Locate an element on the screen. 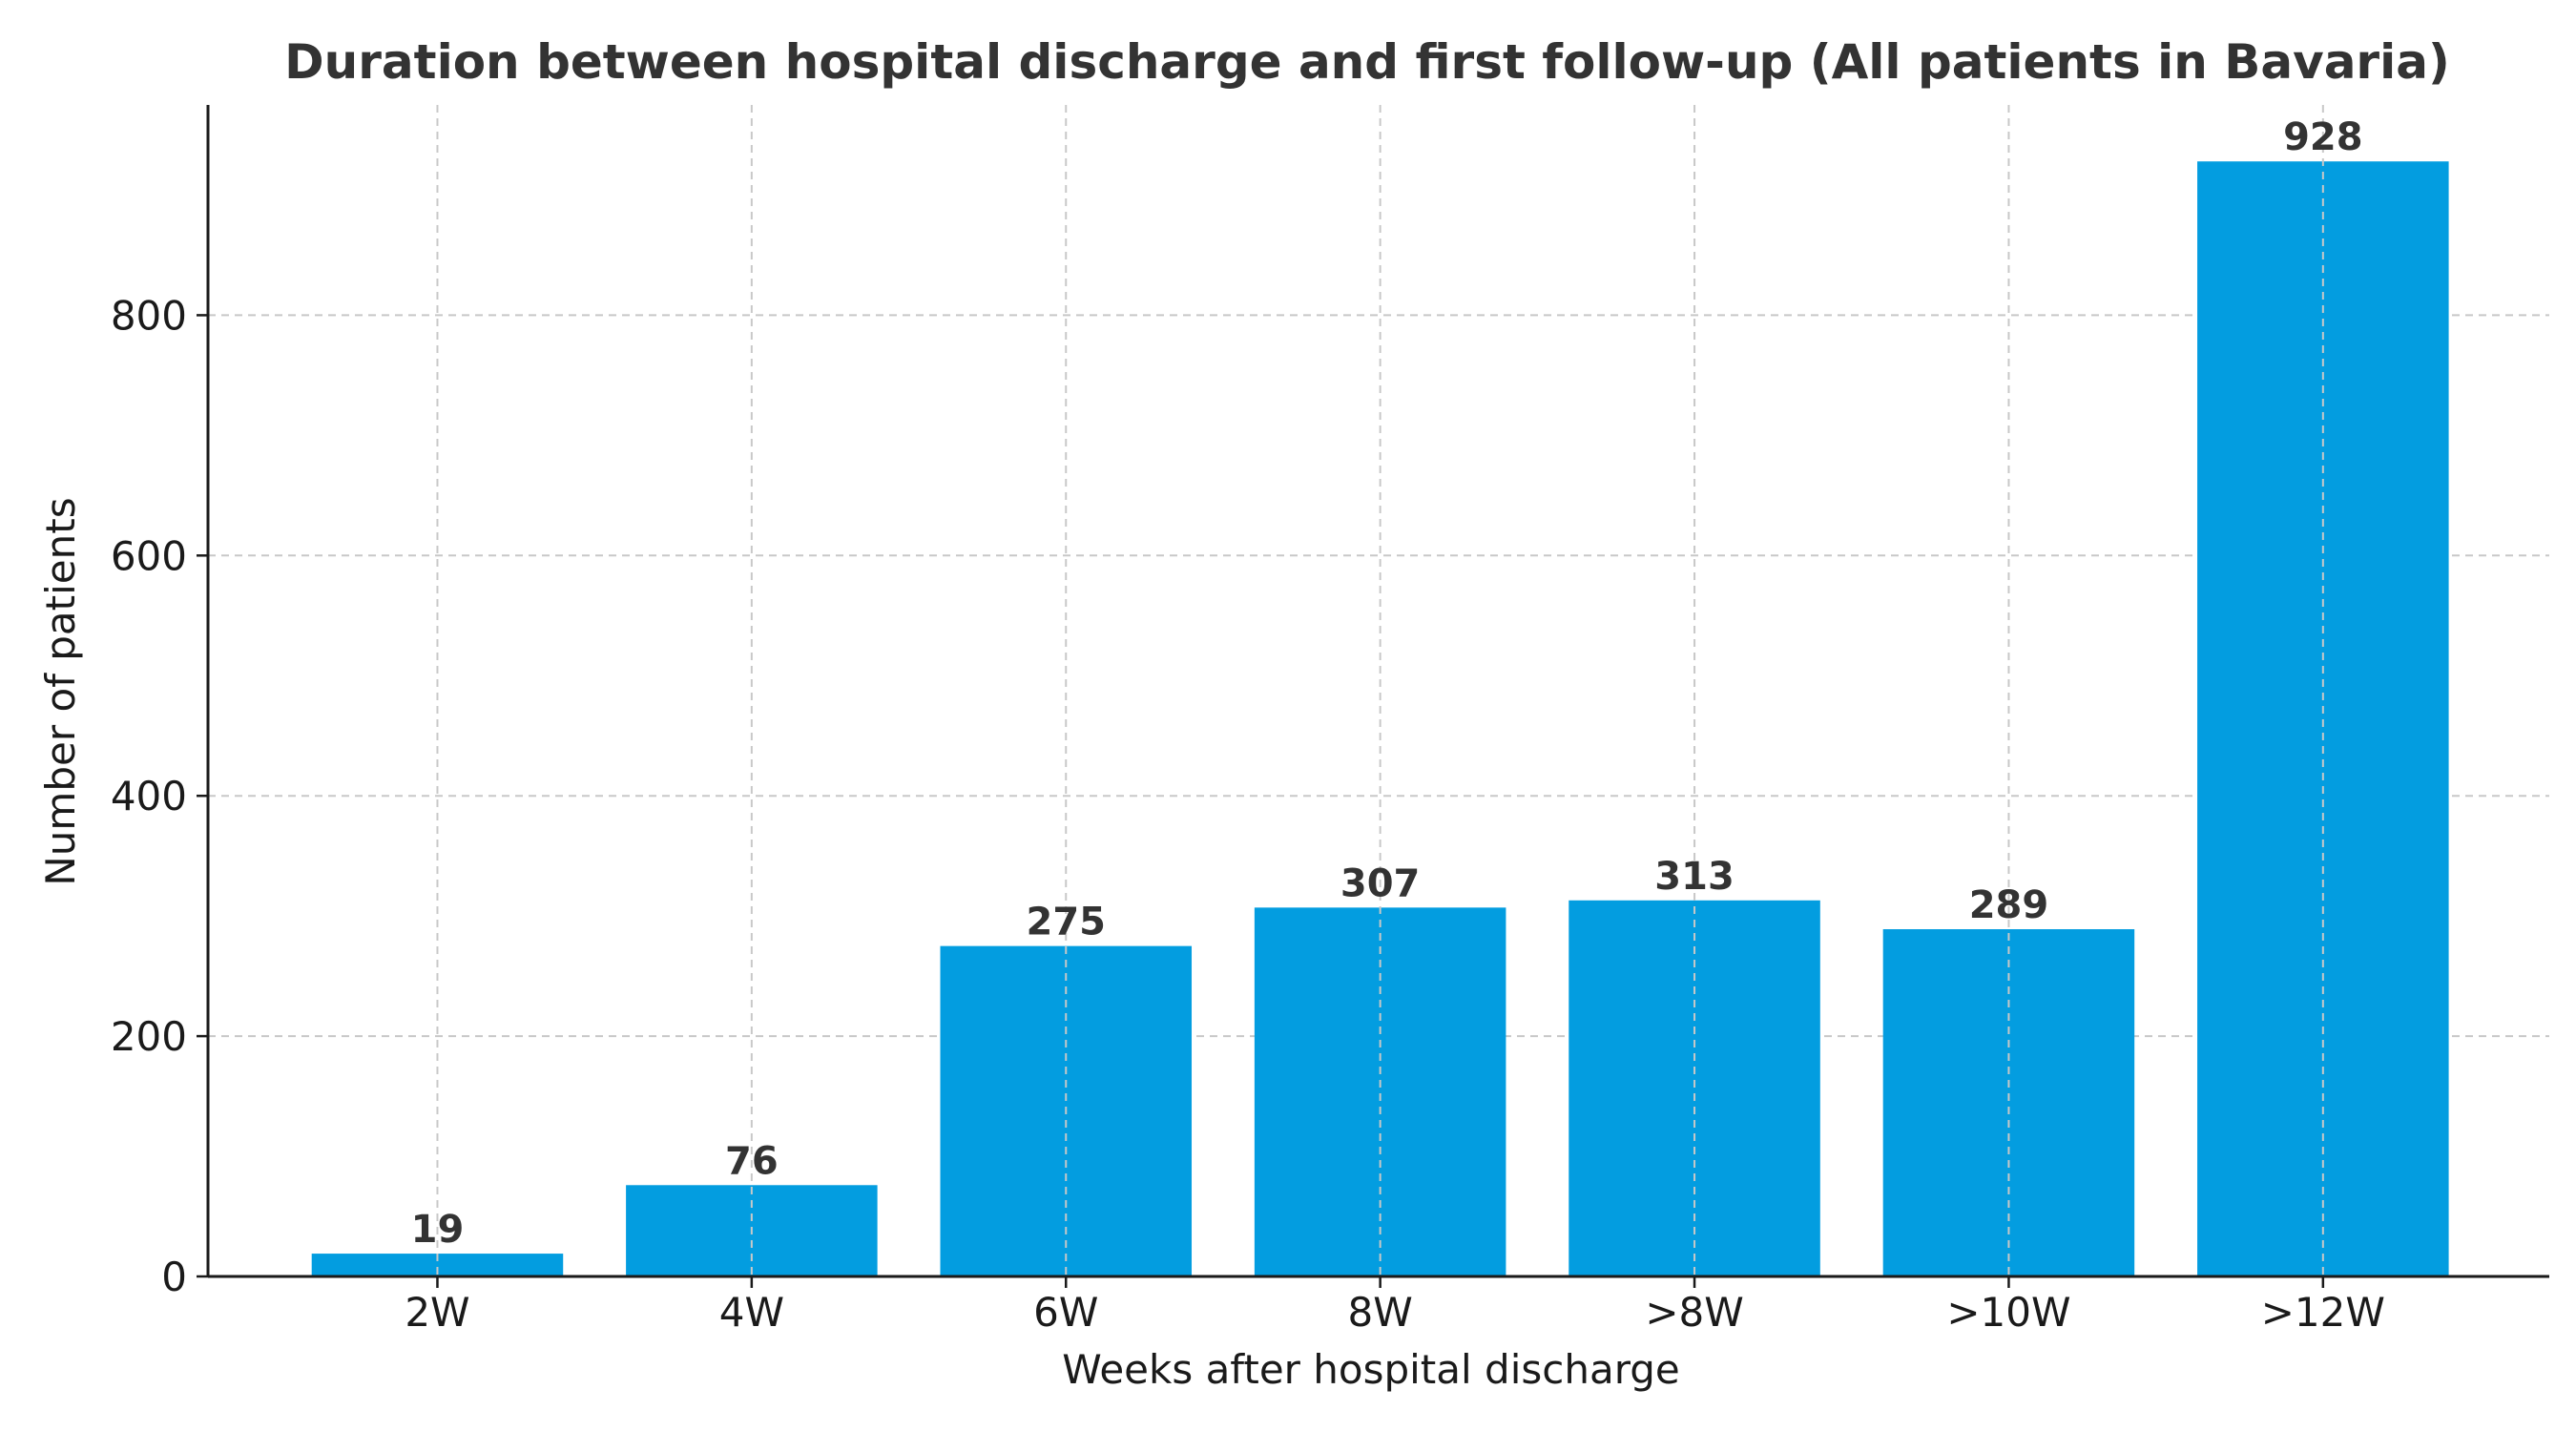 The width and height of the screenshot is (2576, 1431). x-tick-label: 2W is located at coordinates (437, 1312).